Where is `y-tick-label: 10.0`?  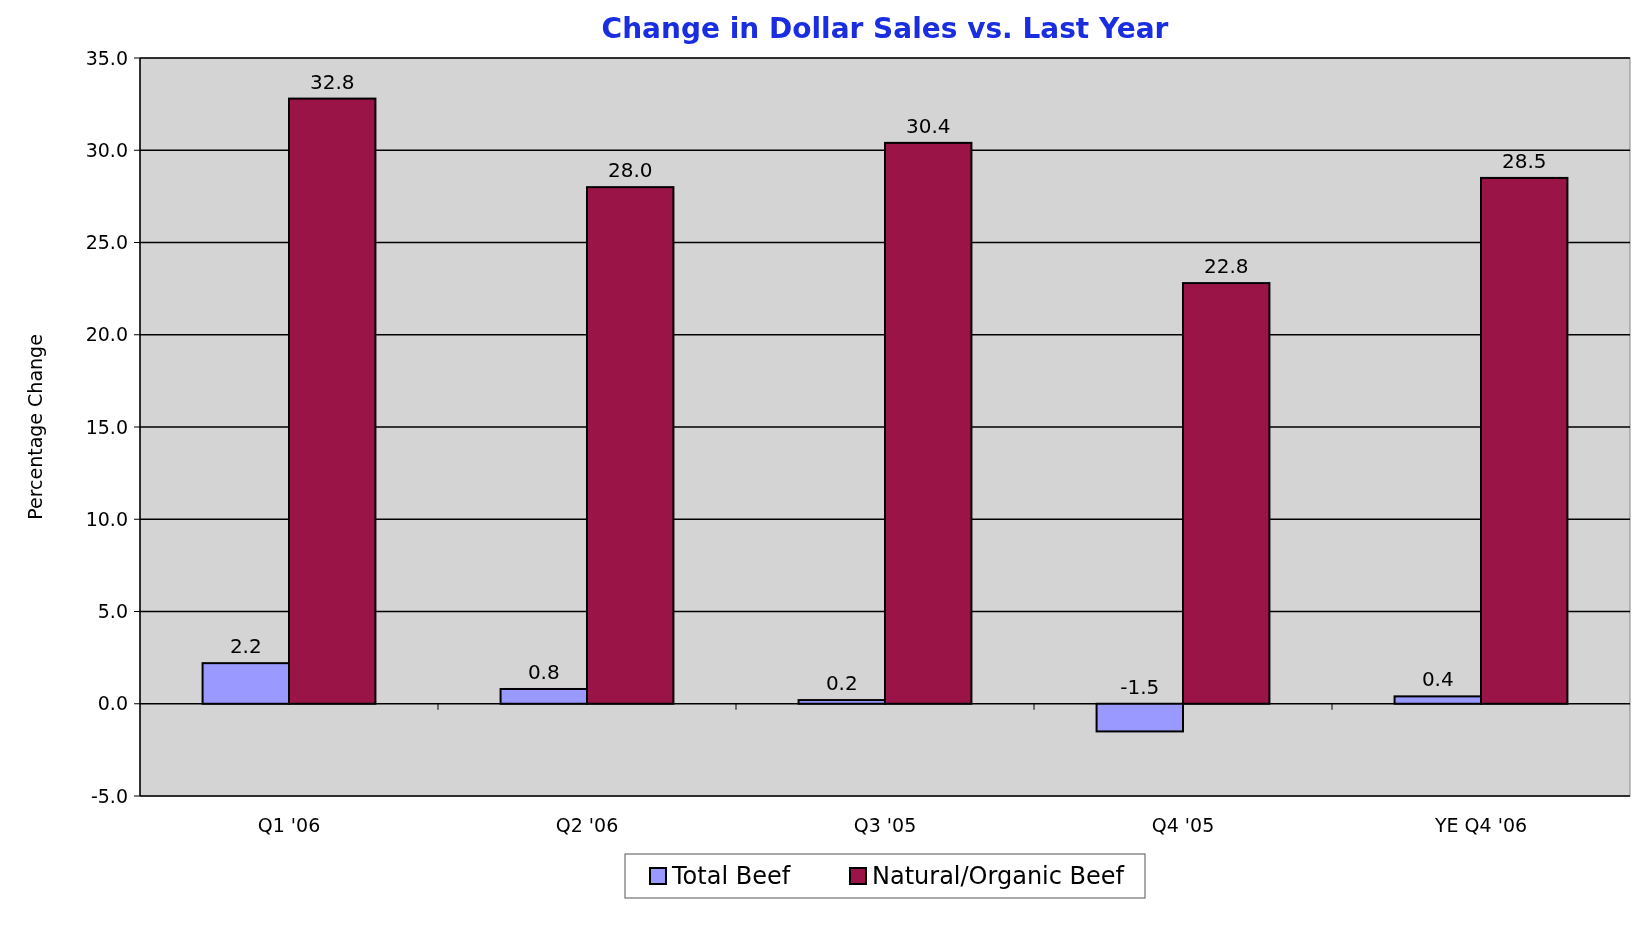
y-tick-label: 10.0 is located at coordinates (106, 518).